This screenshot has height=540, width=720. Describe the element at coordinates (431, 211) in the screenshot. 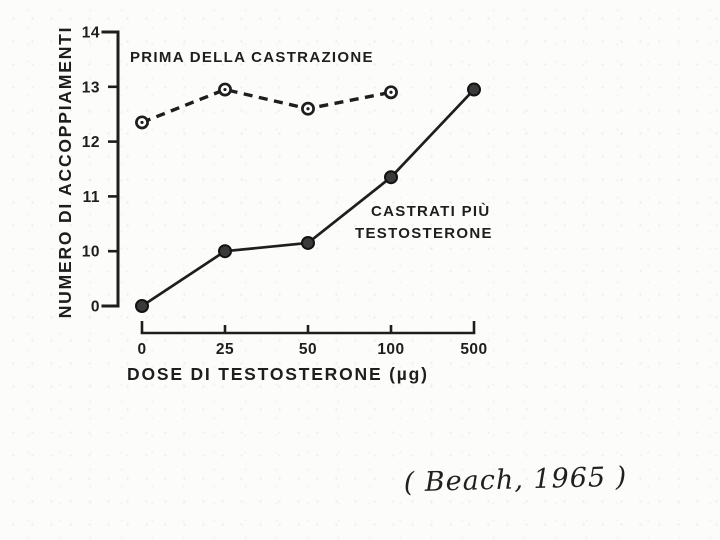

I see `series-label-castrati-piu: CASTRATI PIÙ` at that location.